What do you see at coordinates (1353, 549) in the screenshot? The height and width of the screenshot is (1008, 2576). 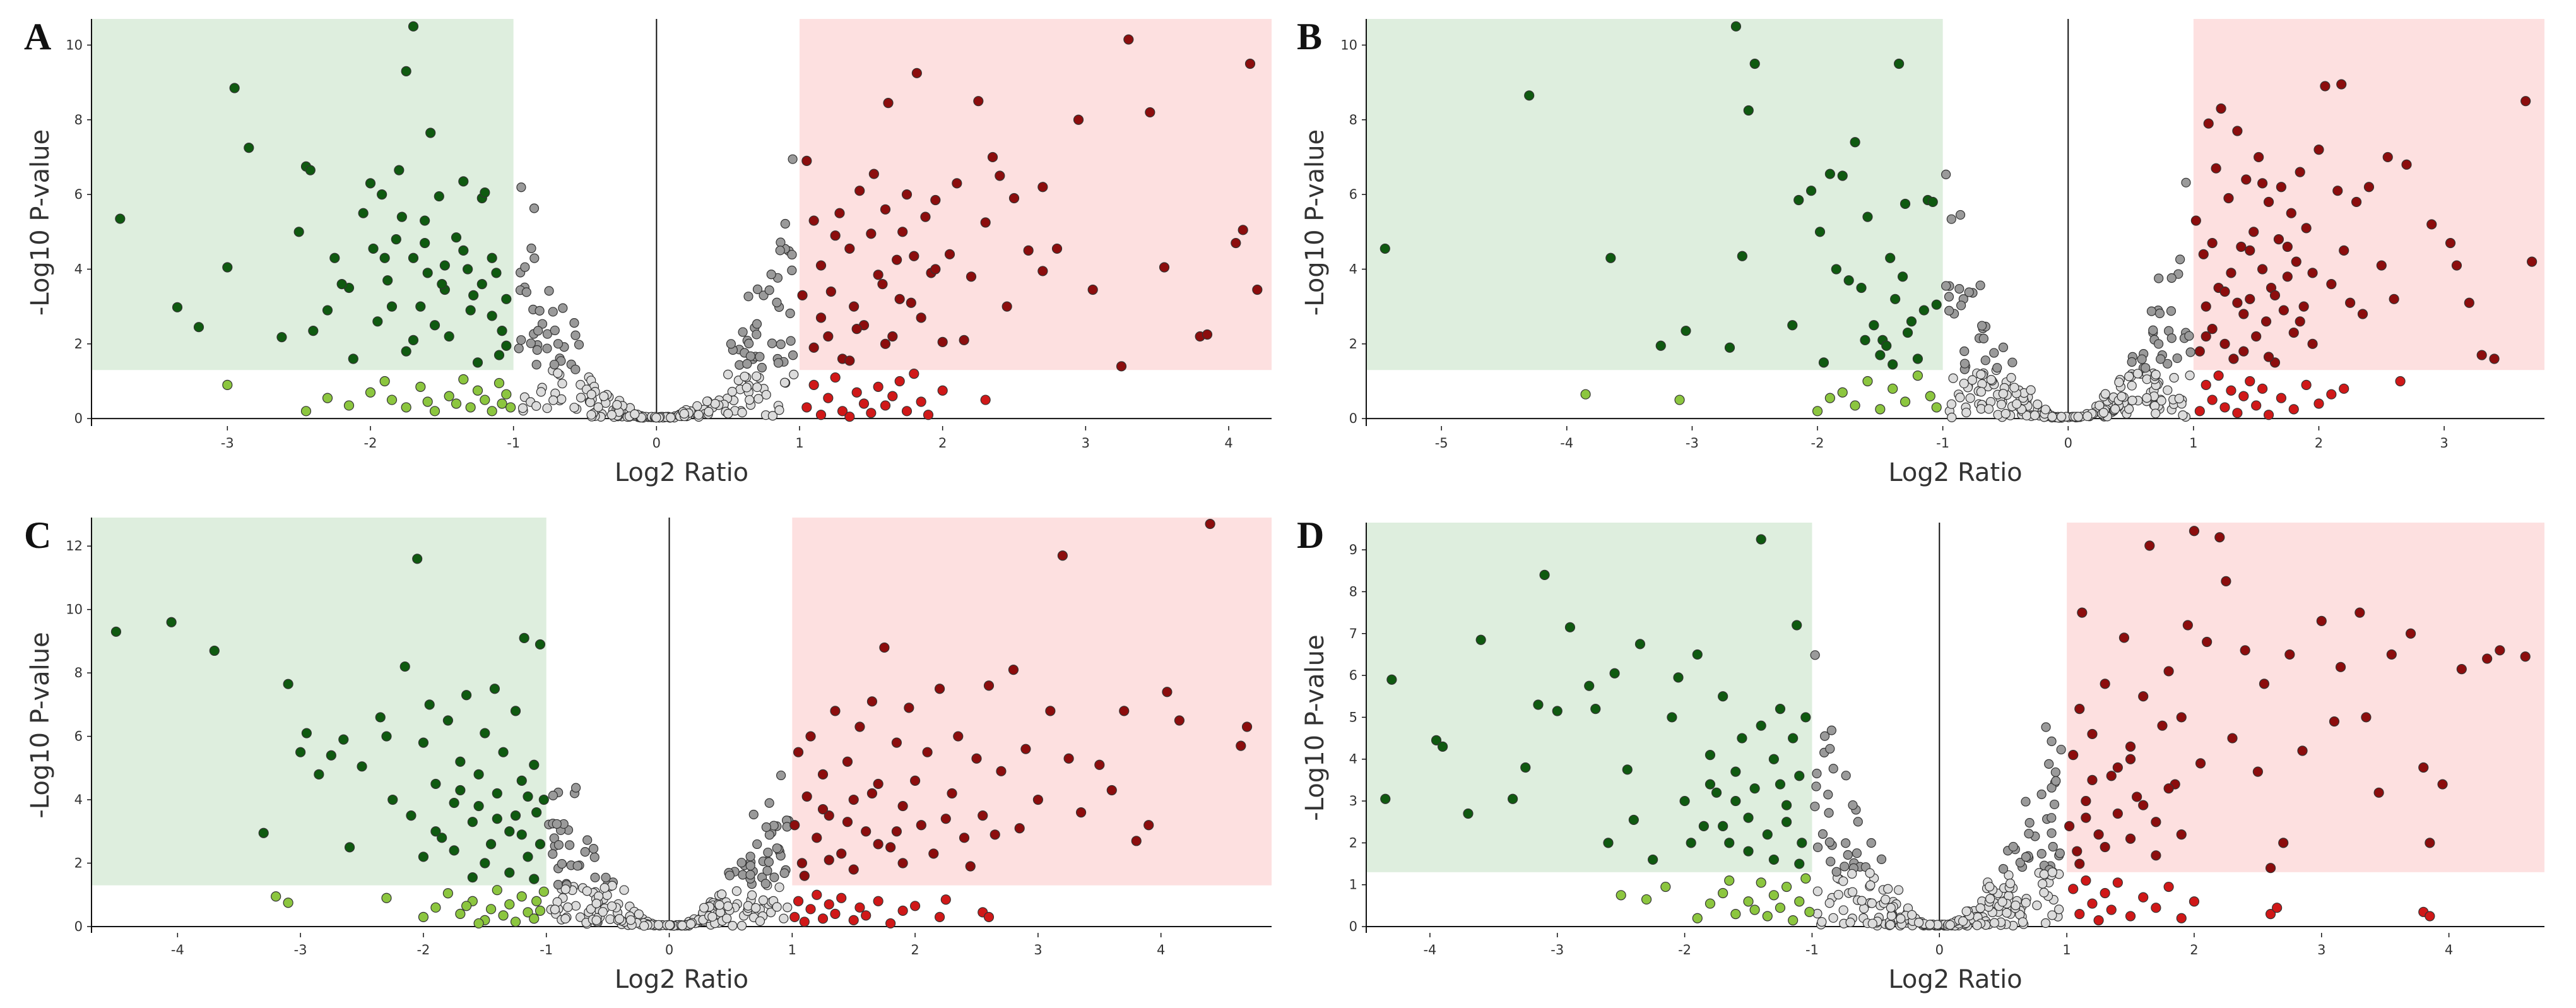 I see `y-tick-label: 9` at bounding box center [1353, 549].